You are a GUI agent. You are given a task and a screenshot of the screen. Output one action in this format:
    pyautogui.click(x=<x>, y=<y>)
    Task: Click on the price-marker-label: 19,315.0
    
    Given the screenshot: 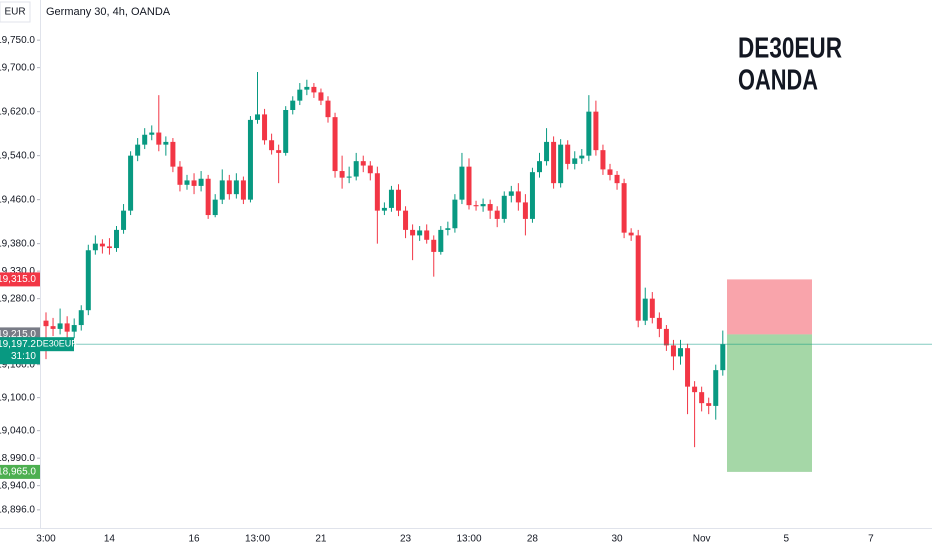 What is the action you would take?
    pyautogui.click(x=18, y=279)
    